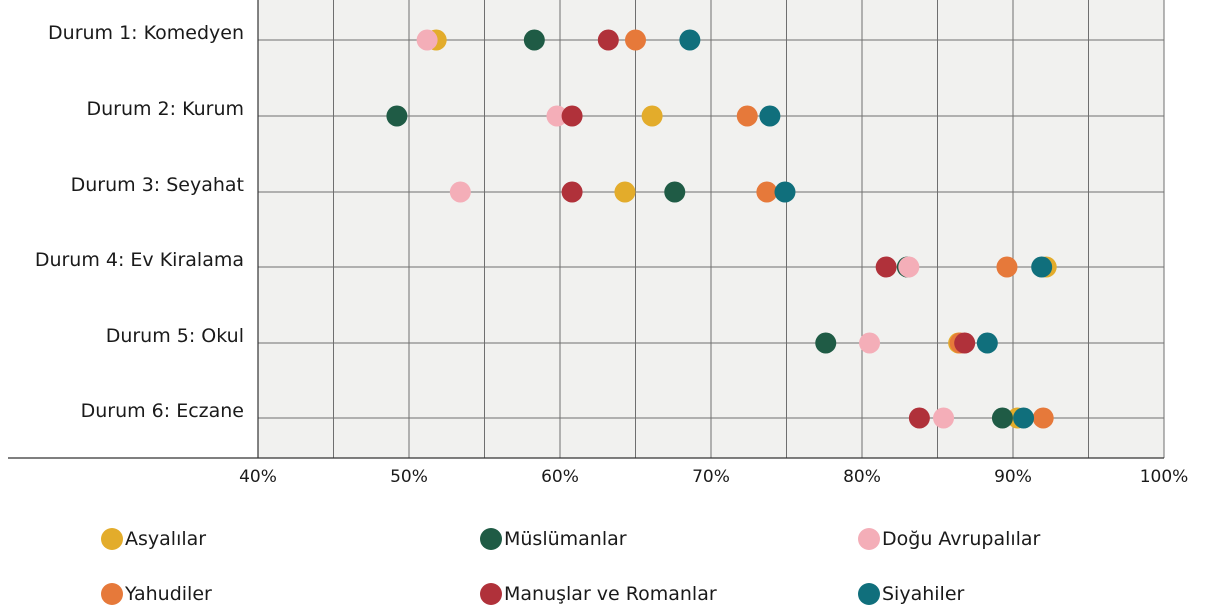  I want to click on category-label: Durum 4: Ev Kiralama, so click(139, 260).